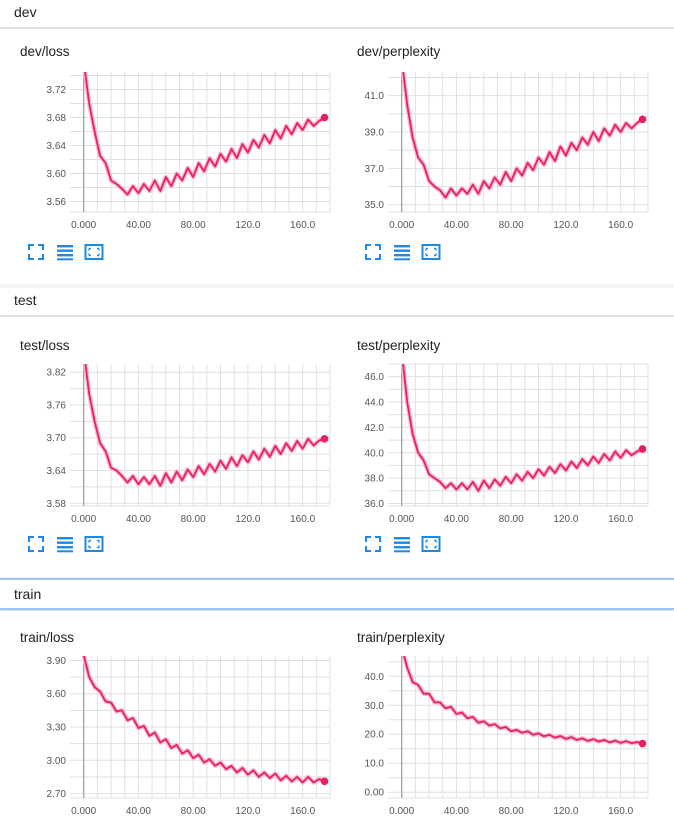  What do you see at coordinates (57, 202) in the screenshot?
I see `y-tick-label: 3.56` at bounding box center [57, 202].